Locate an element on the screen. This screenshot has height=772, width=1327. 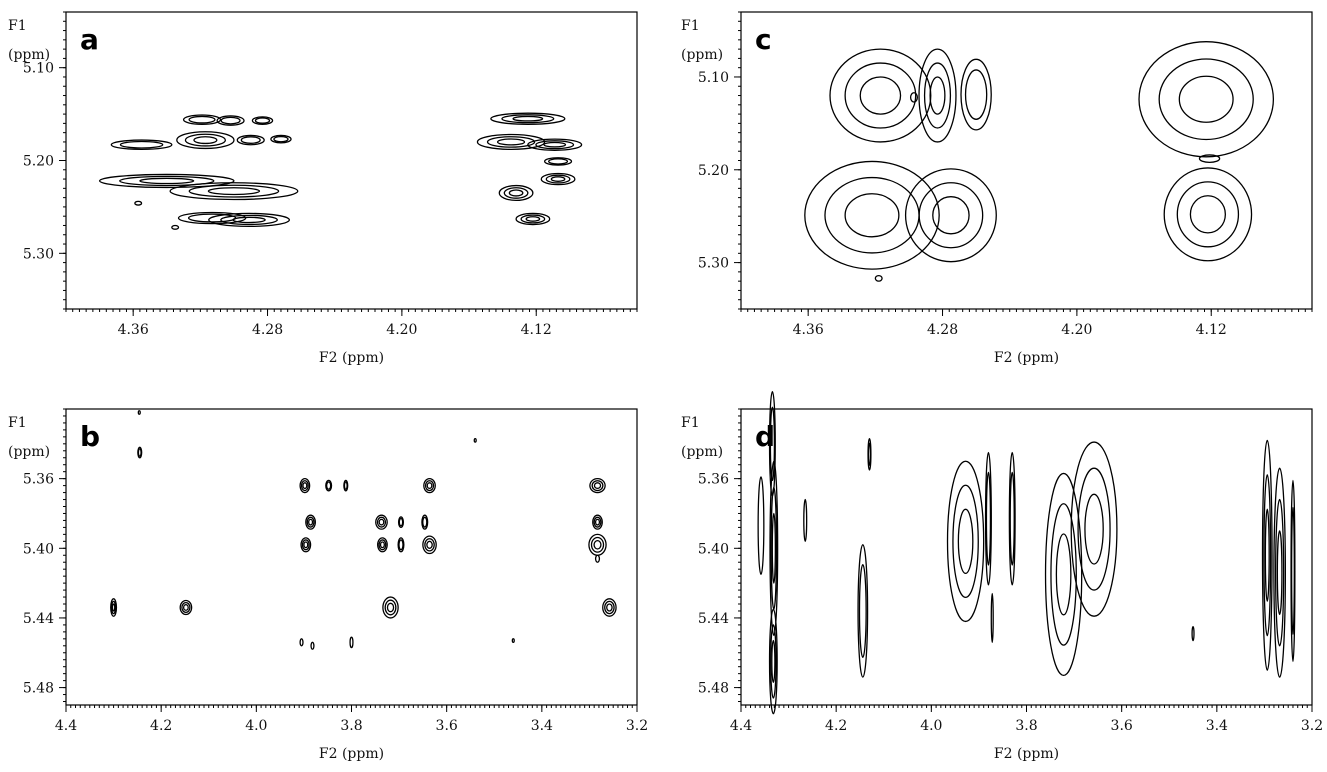
x-tick-label: 4.28 is located at coordinates (267, 330).